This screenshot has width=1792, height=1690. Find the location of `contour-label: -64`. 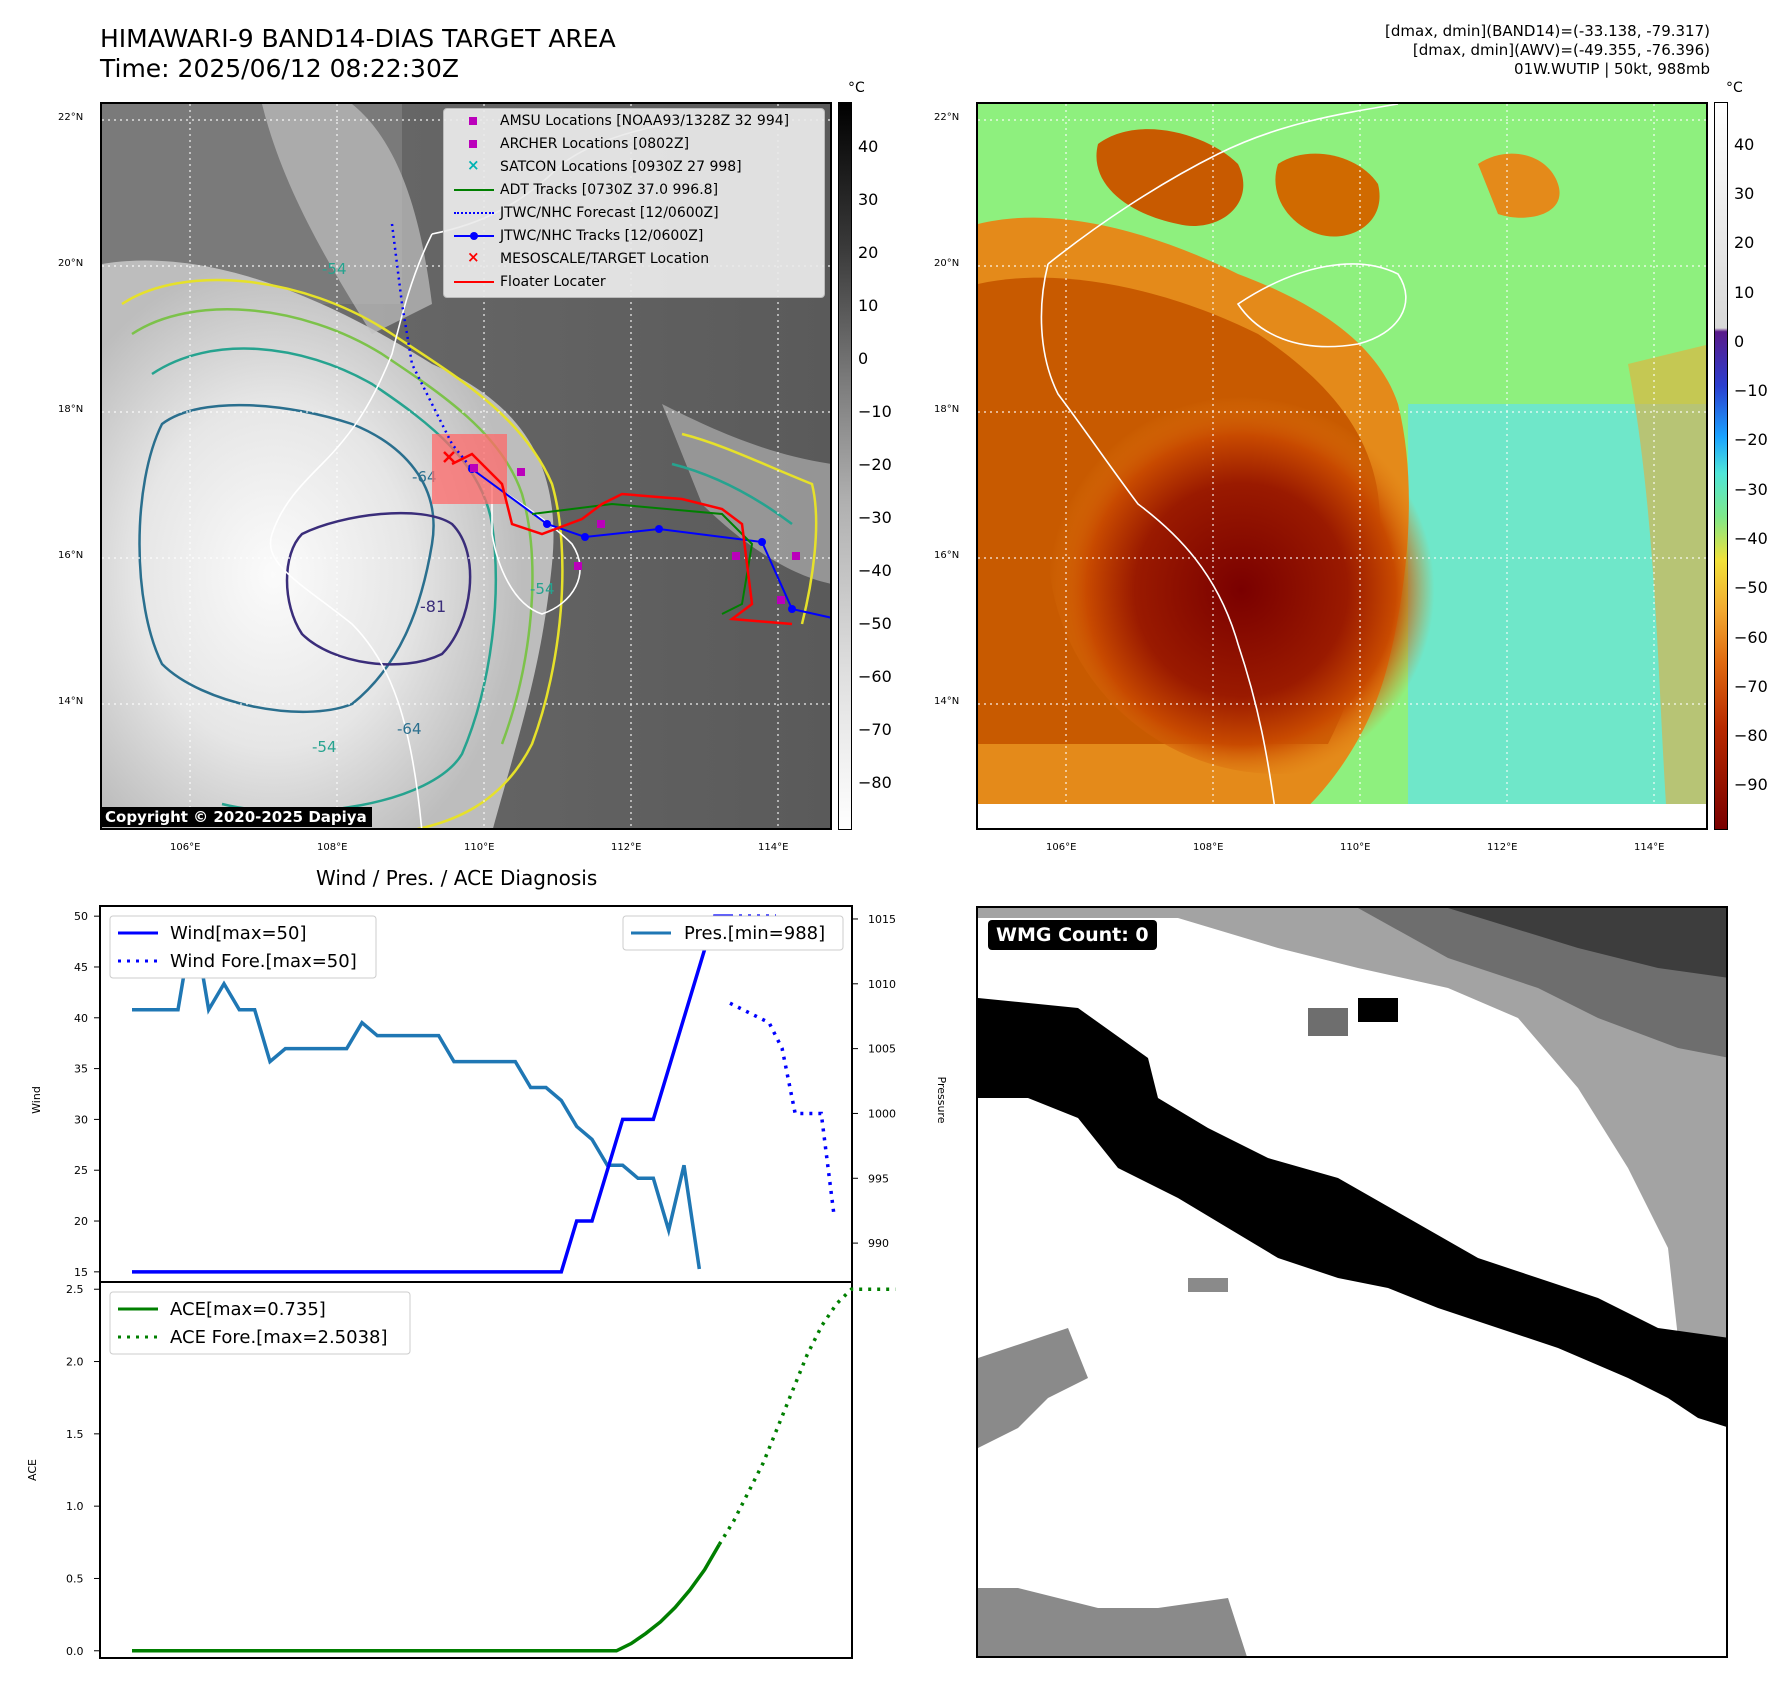

contour-label: -64 is located at coordinates (424, 477).